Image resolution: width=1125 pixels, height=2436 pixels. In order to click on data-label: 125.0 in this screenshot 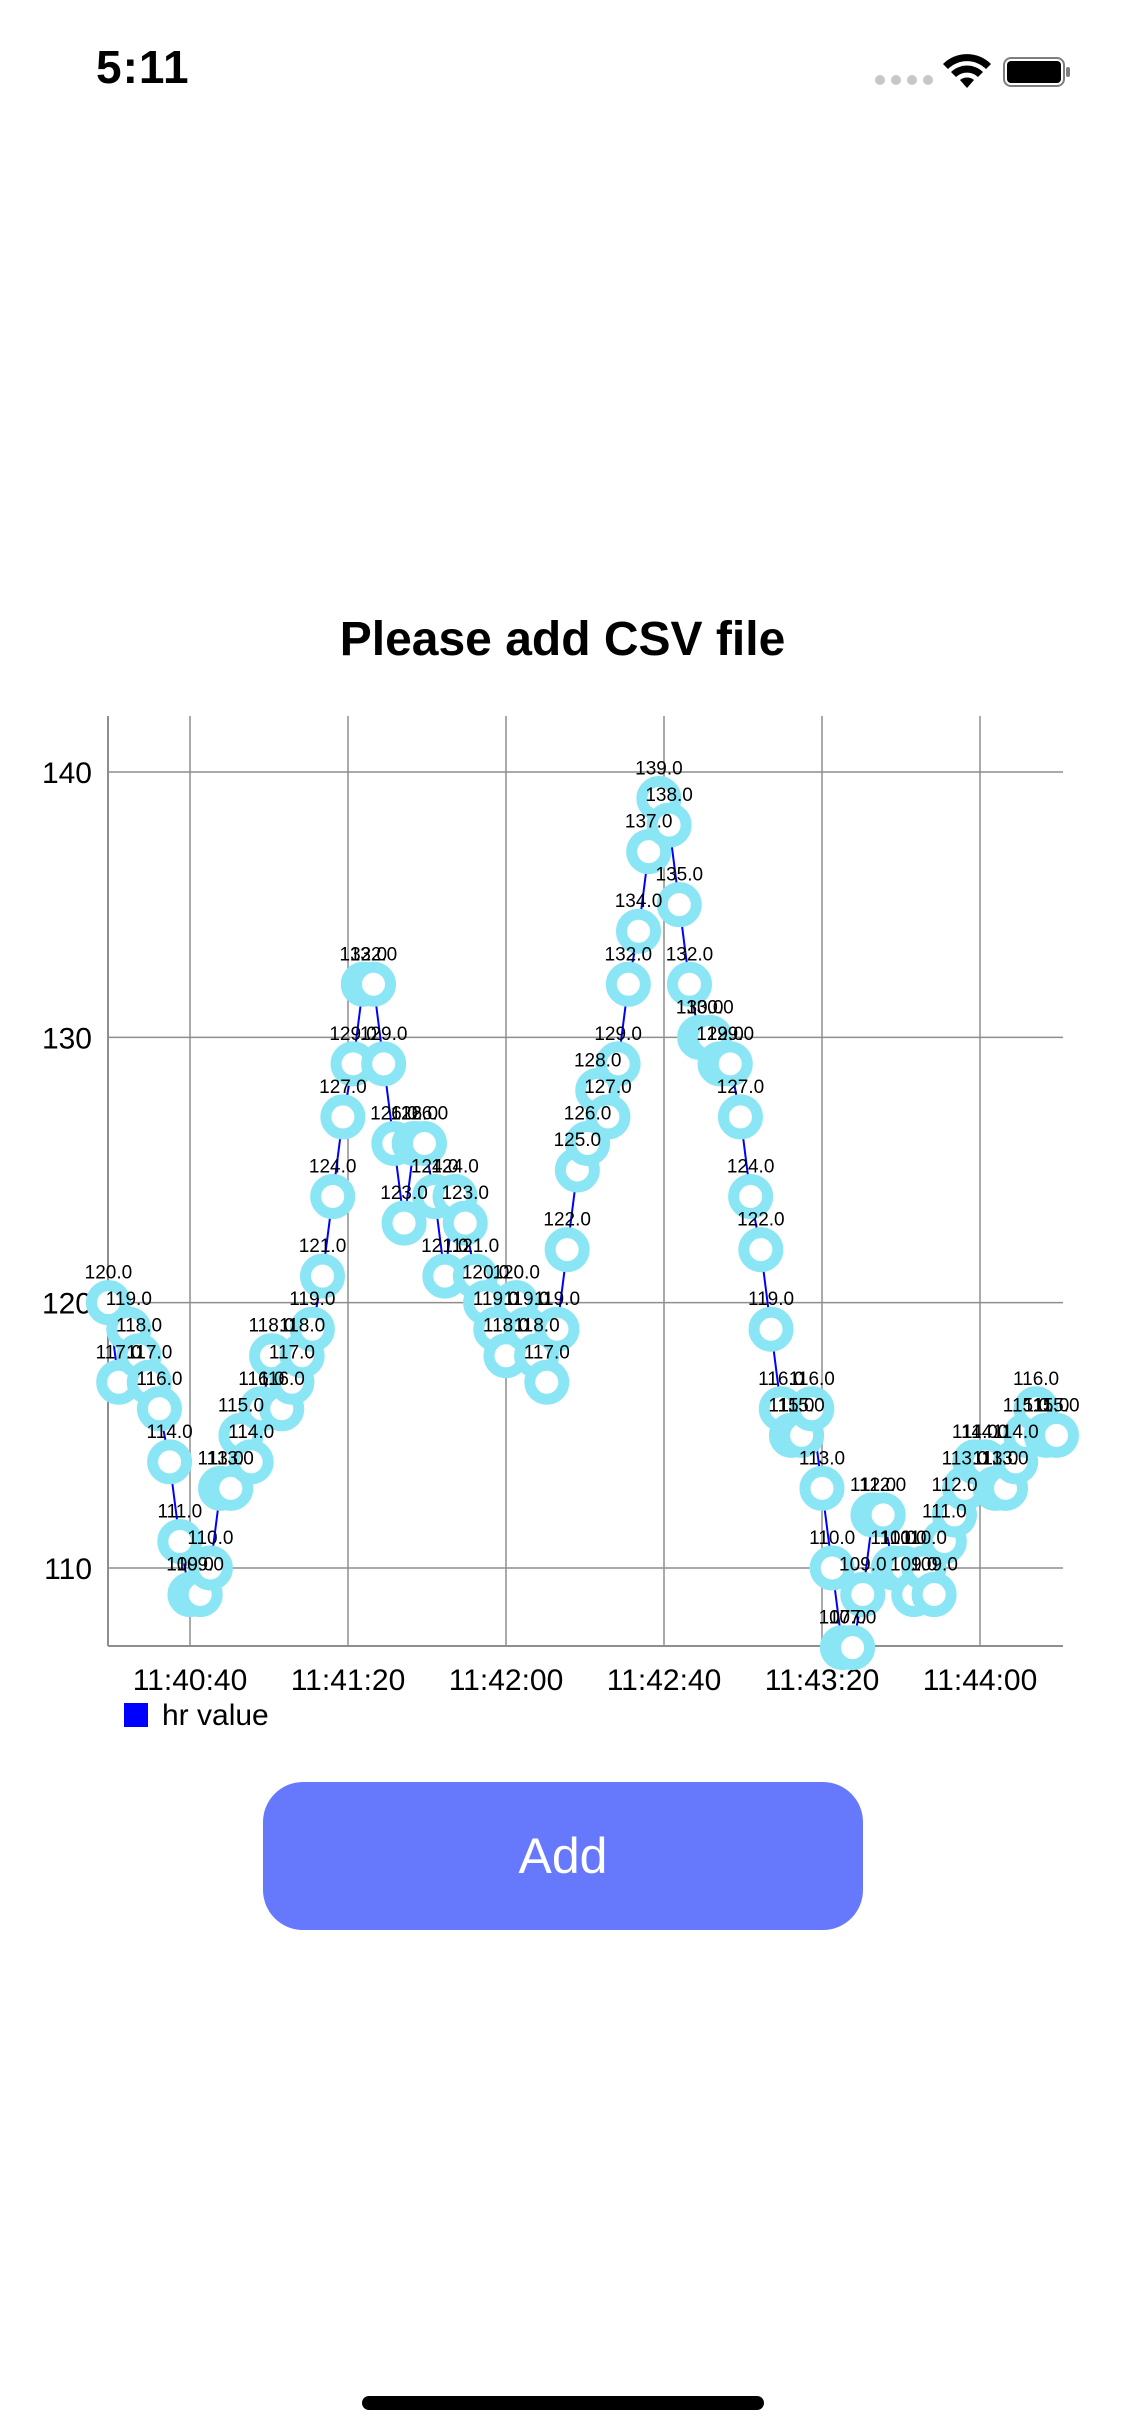, I will do `click(578, 1140)`.